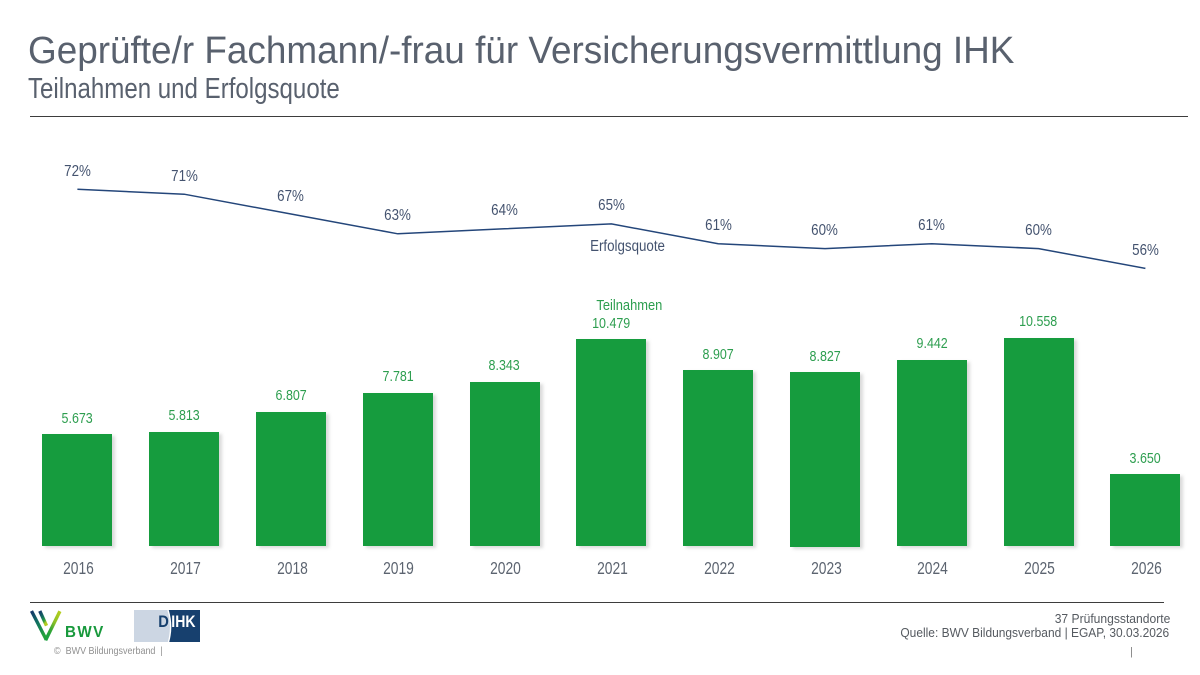 This screenshot has height=675, width=1200. What do you see at coordinates (163, 622) in the screenshot?
I see `svg-text: D` at bounding box center [163, 622].